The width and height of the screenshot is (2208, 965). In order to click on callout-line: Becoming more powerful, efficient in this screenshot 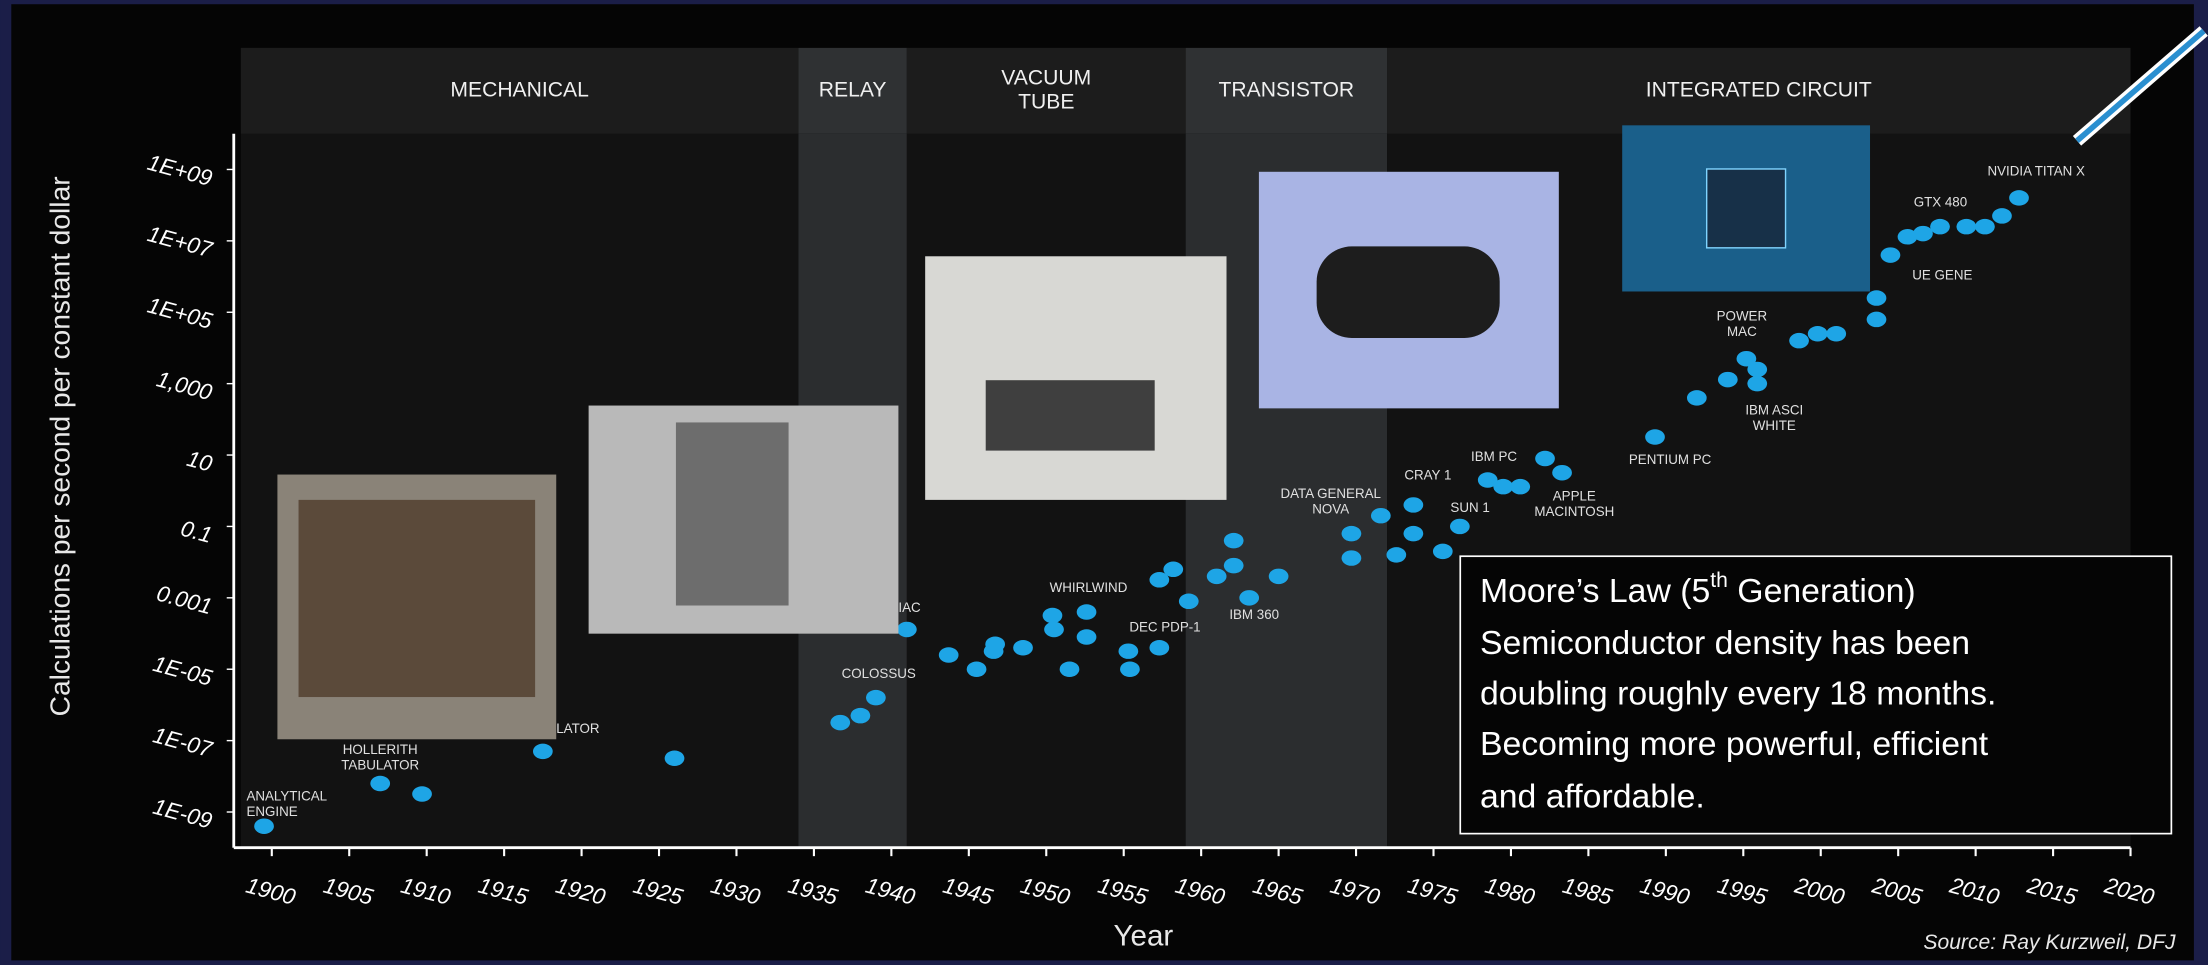, I will do `click(1734, 744)`.